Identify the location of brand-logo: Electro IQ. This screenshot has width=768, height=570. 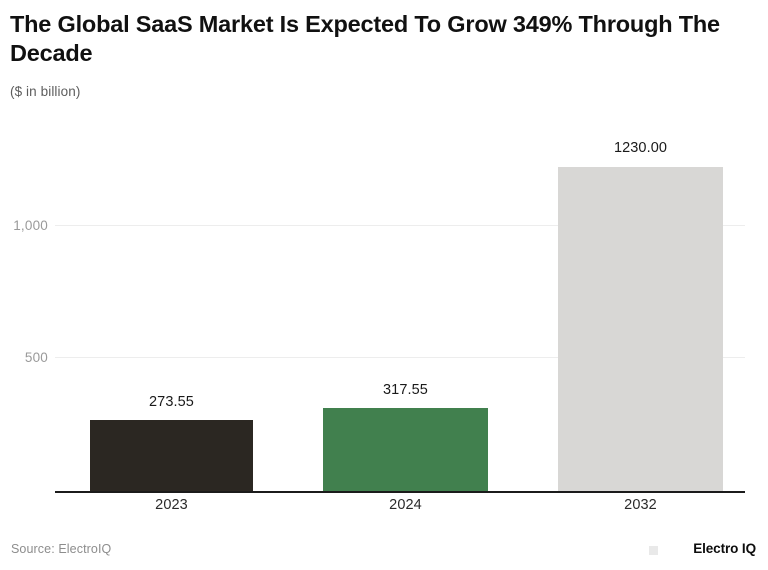
(724, 548).